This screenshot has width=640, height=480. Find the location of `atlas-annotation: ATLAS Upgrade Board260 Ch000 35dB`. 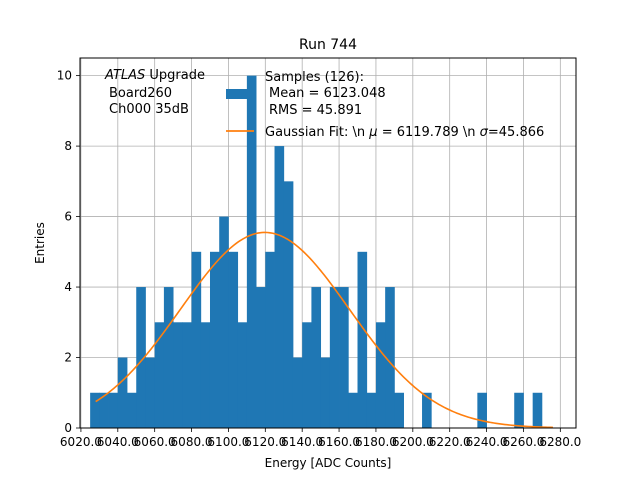

atlas-annotation: ATLAS Upgrade Board260 Ch000 35dB is located at coordinates (154, 92).